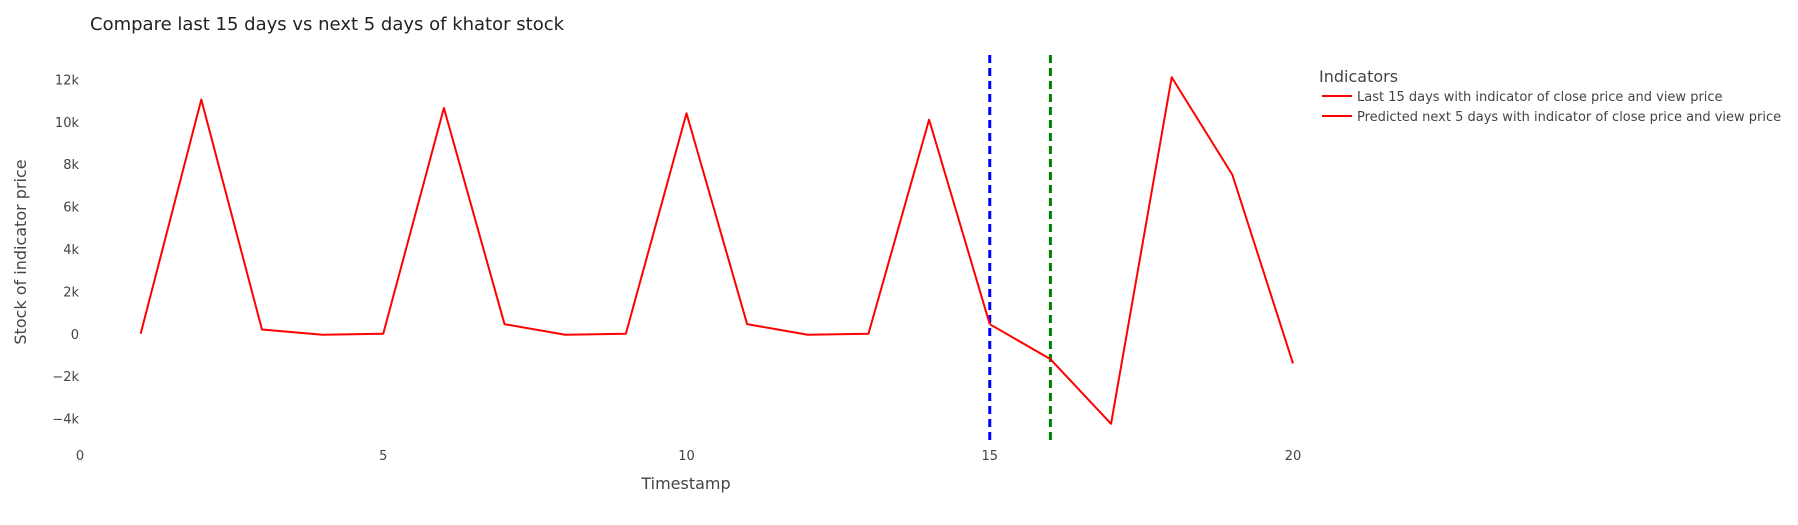 This screenshot has width=1798, height=525. What do you see at coordinates (65, 377) in the screenshot?
I see `y-tick-label: −2k` at bounding box center [65, 377].